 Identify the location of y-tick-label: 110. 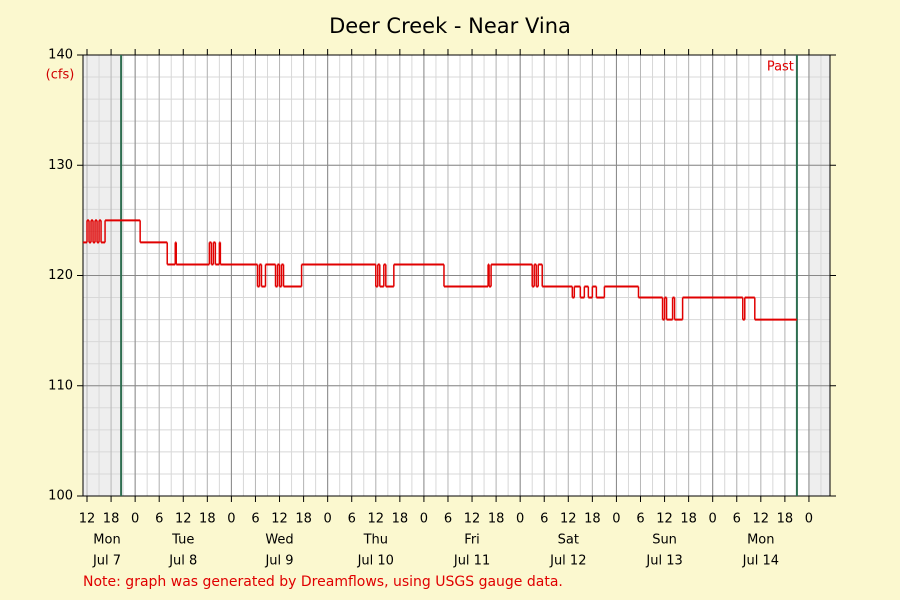
(60, 385).